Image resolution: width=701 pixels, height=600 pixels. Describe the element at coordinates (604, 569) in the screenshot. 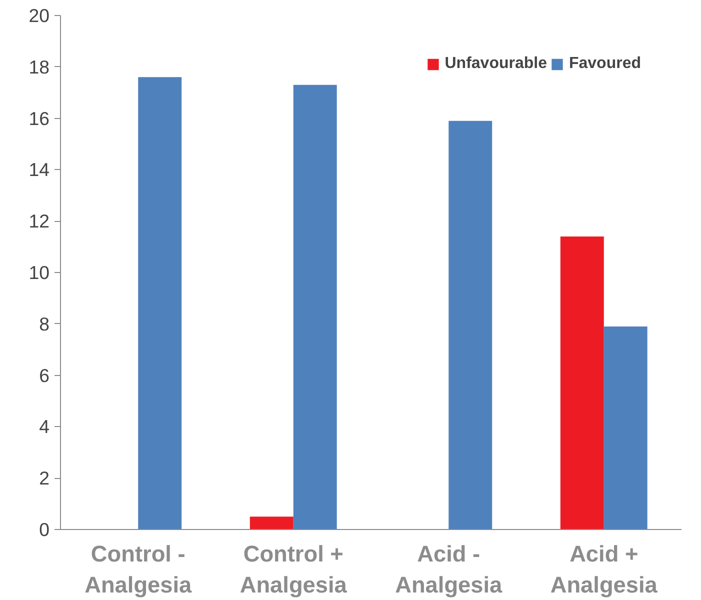

I see `x-tick-label: Acid + Analgesia` at that location.